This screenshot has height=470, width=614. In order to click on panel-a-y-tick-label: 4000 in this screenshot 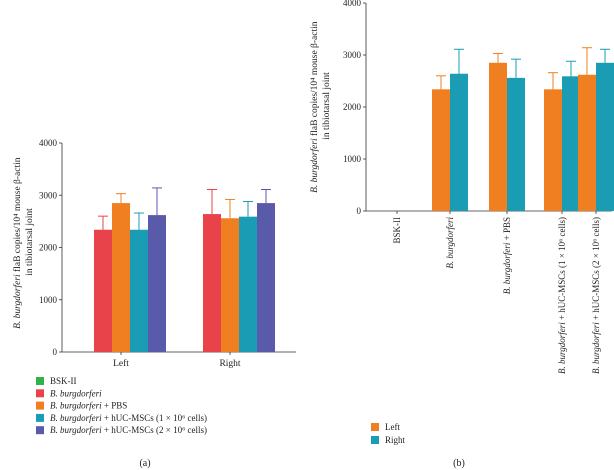, I will do `click(48, 143)`.